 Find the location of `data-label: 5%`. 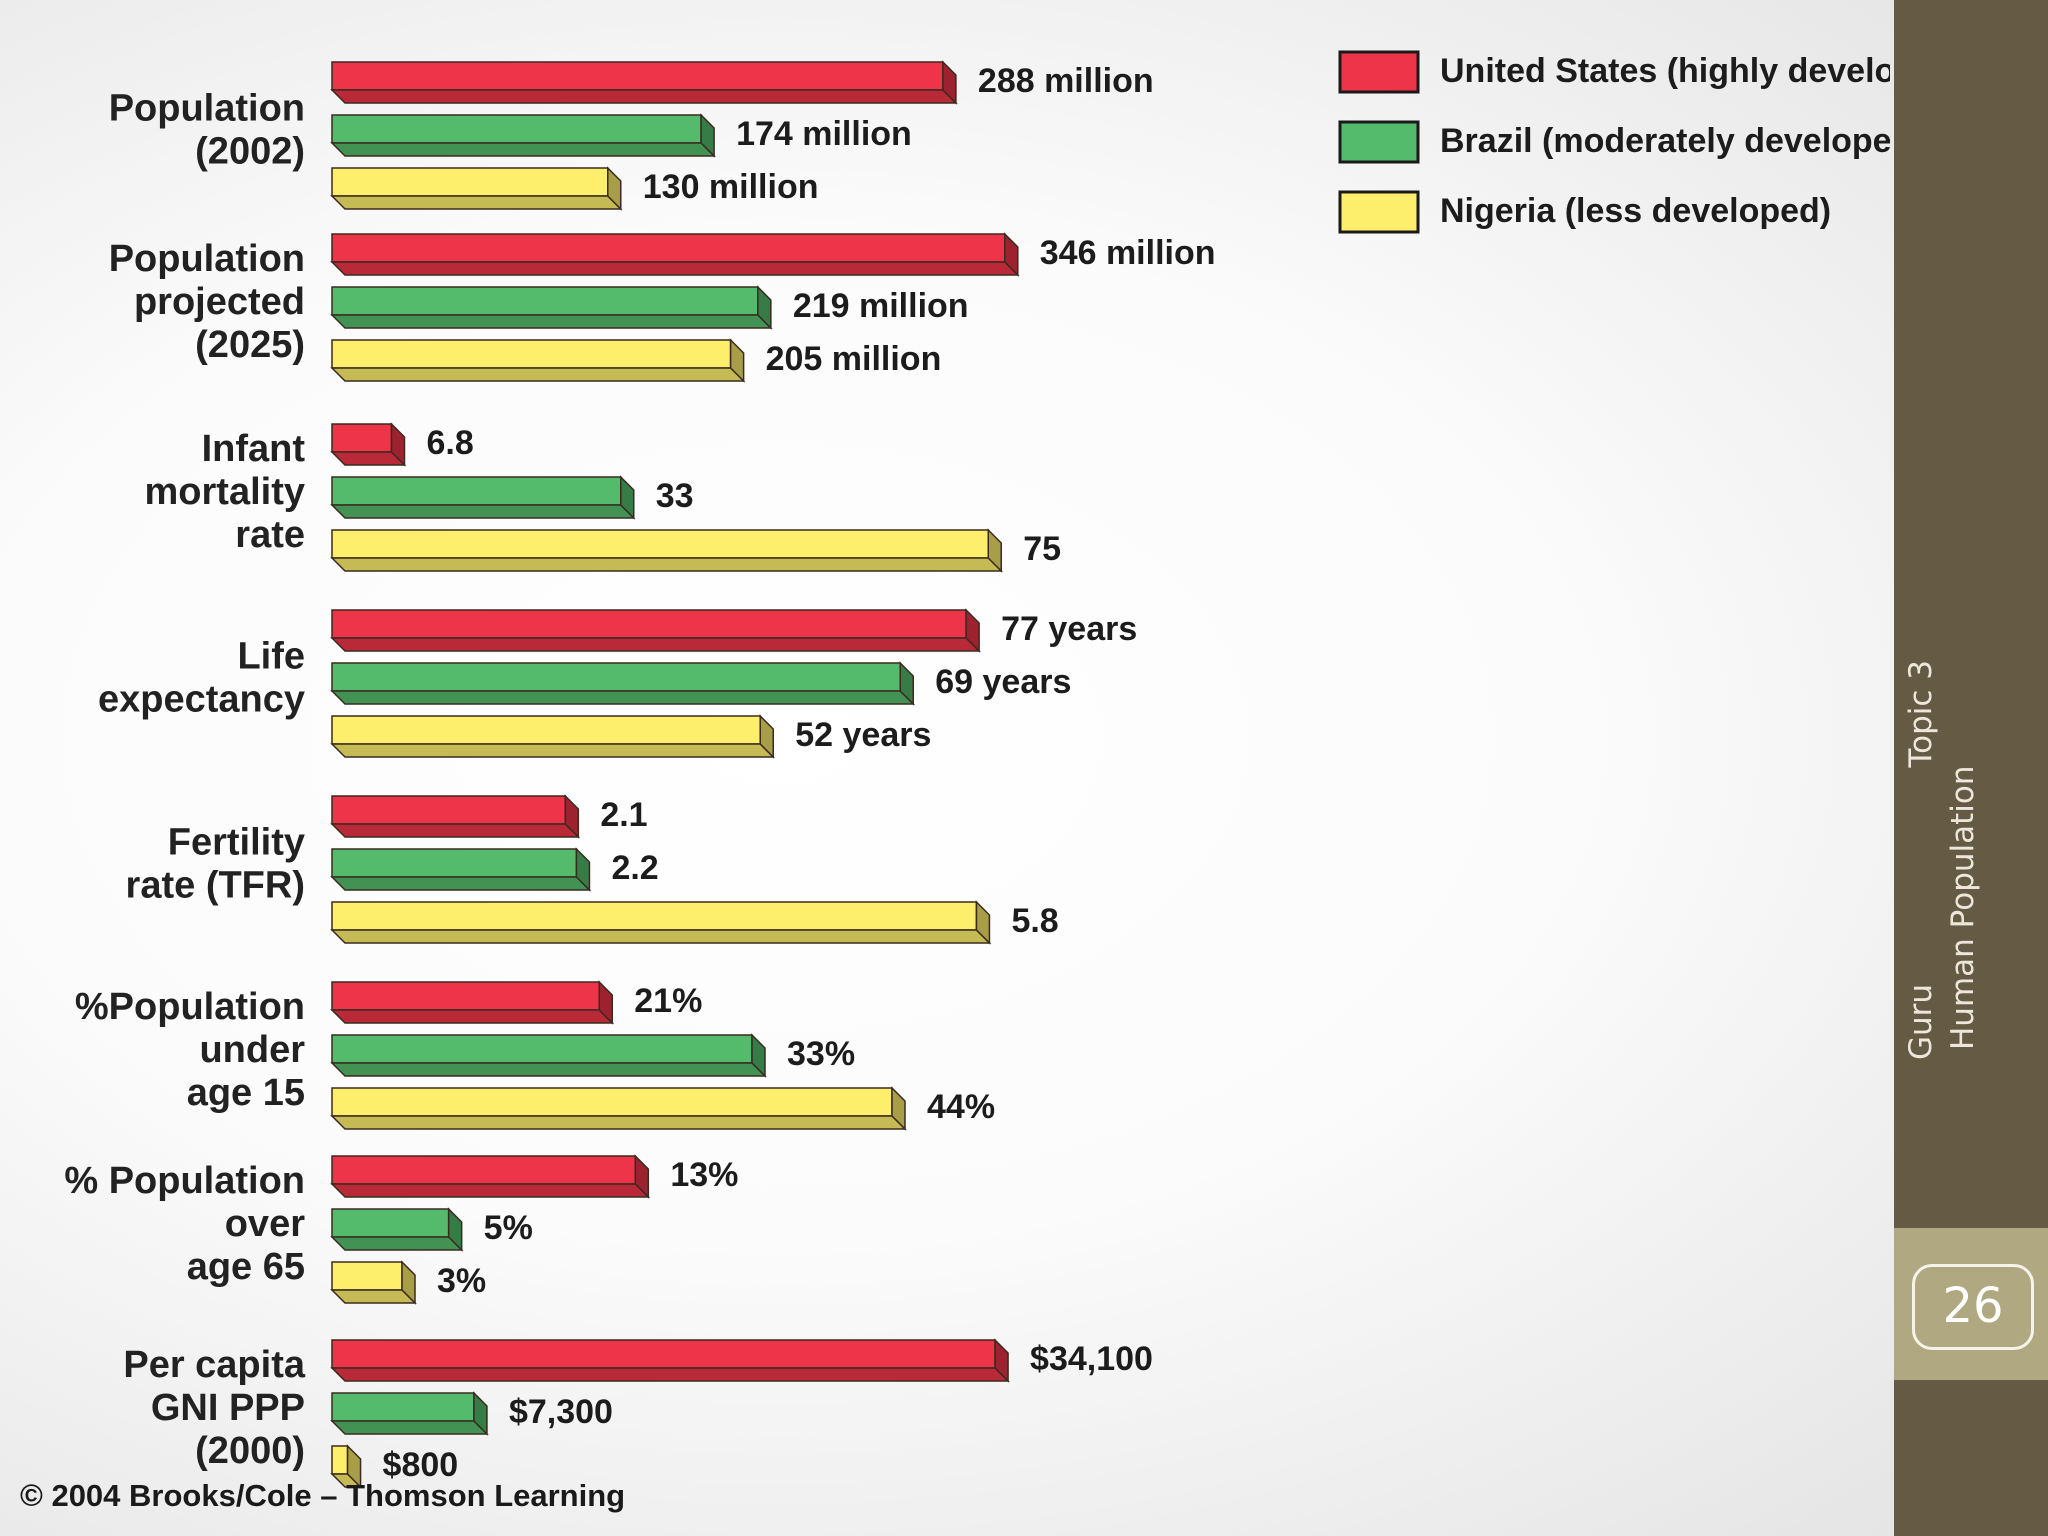

data-label: 5% is located at coordinates (508, 1228).